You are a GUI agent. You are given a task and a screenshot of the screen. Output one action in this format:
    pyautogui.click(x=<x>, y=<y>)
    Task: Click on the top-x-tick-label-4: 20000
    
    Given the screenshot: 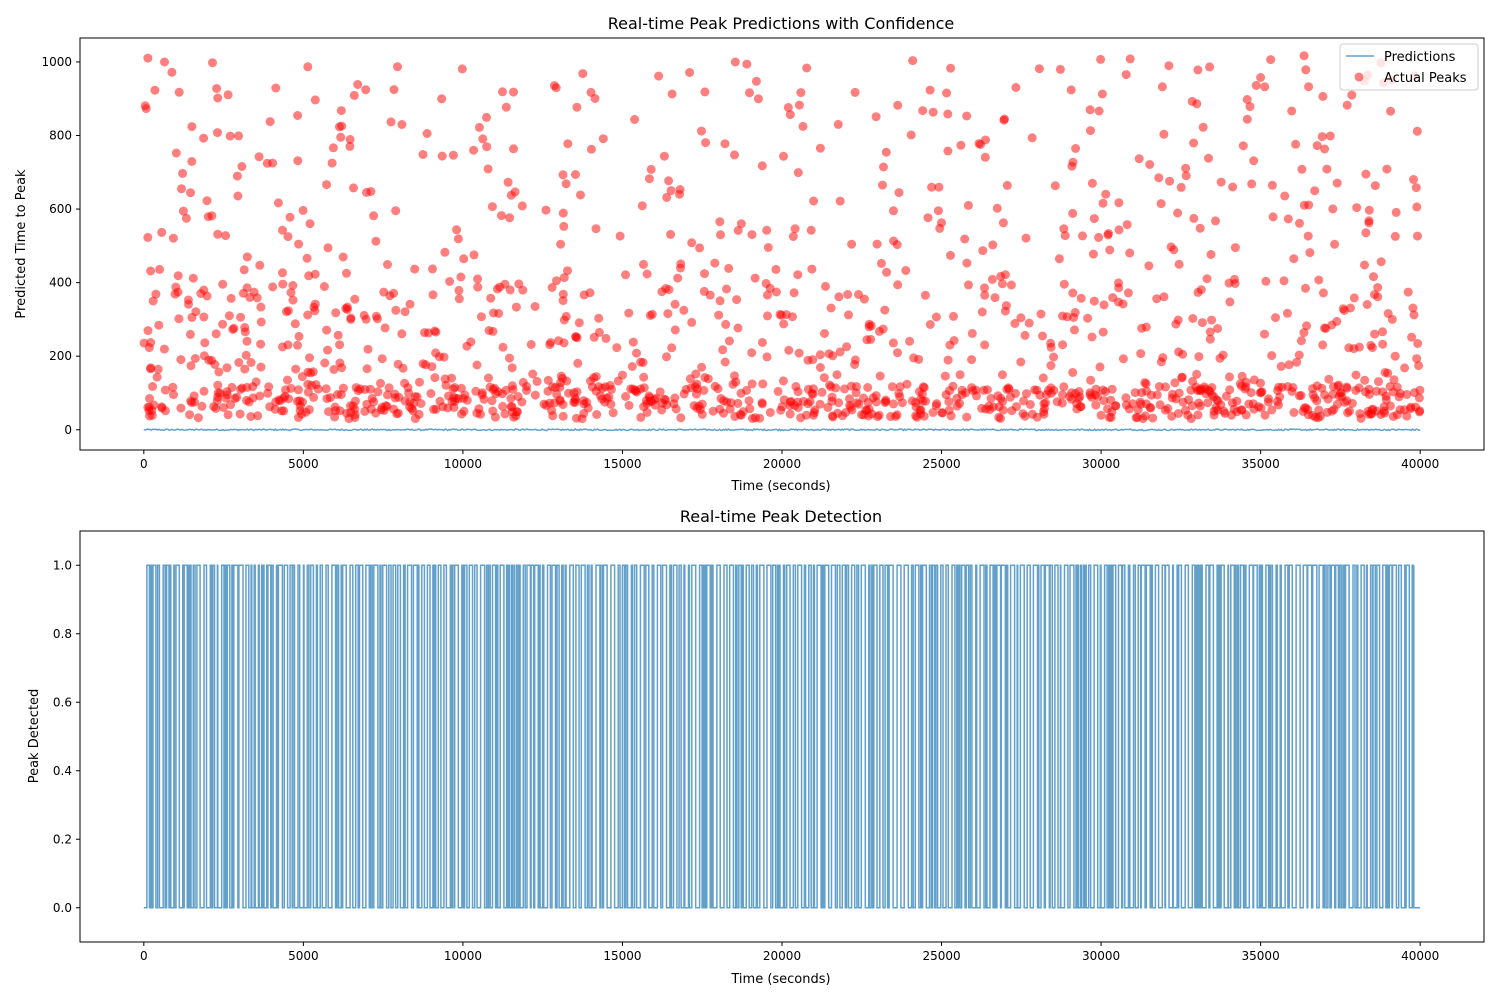 What is the action you would take?
    pyautogui.click(x=782, y=464)
    